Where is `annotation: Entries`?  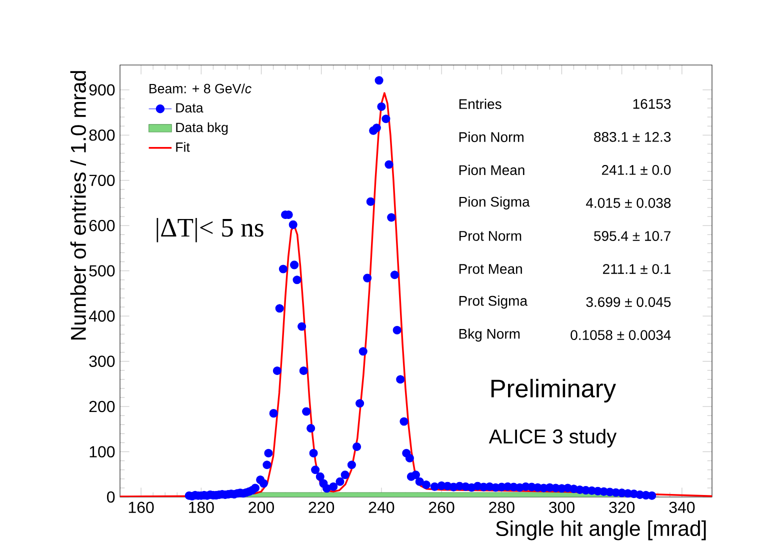
annotation: Entries is located at coordinates (480, 104).